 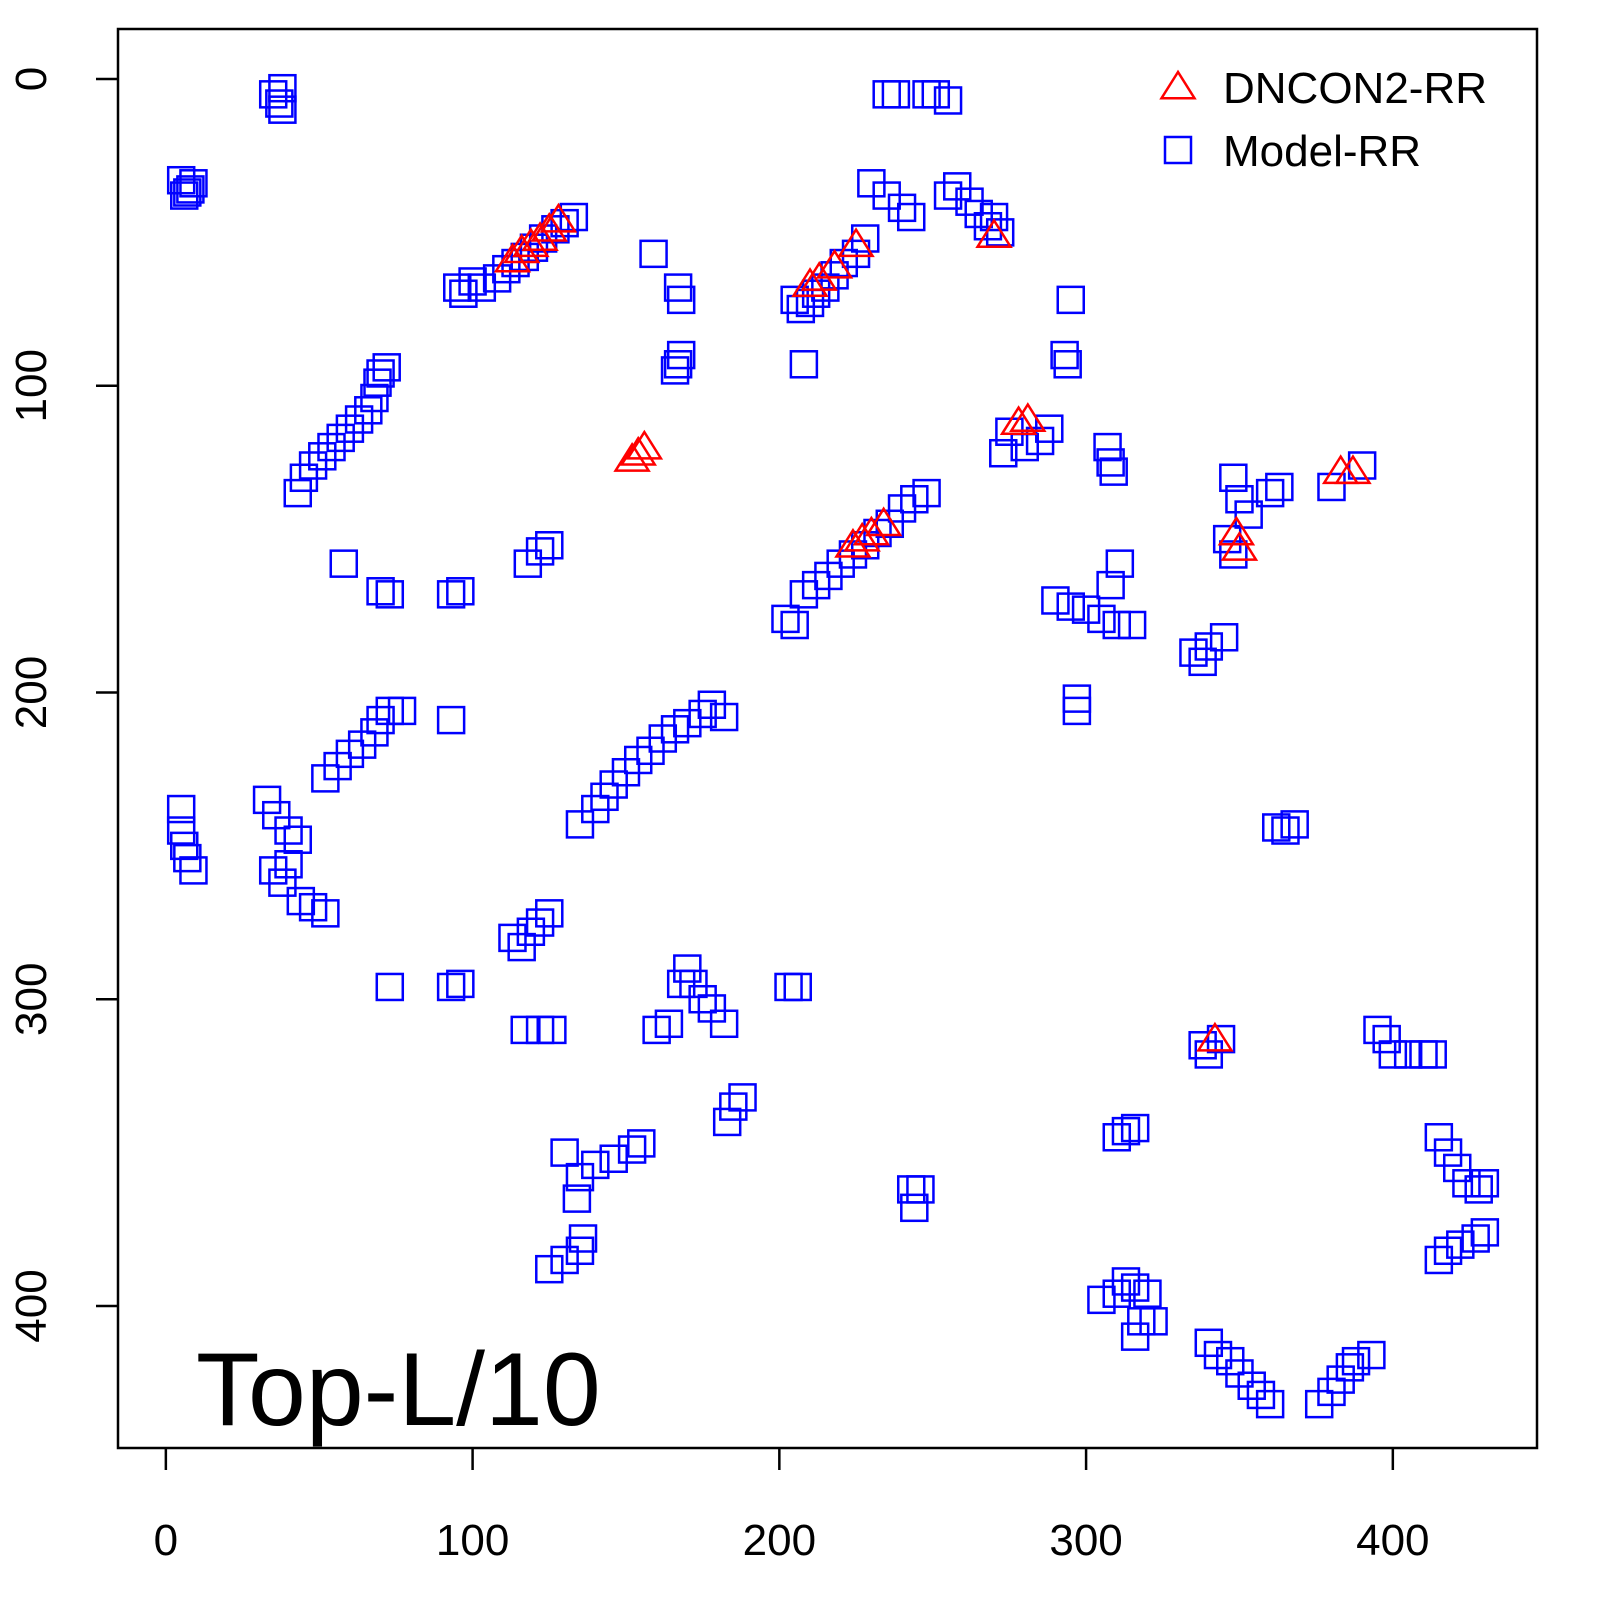 What do you see at coordinates (472, 1540) in the screenshot?
I see `x-tick-label: 100` at bounding box center [472, 1540].